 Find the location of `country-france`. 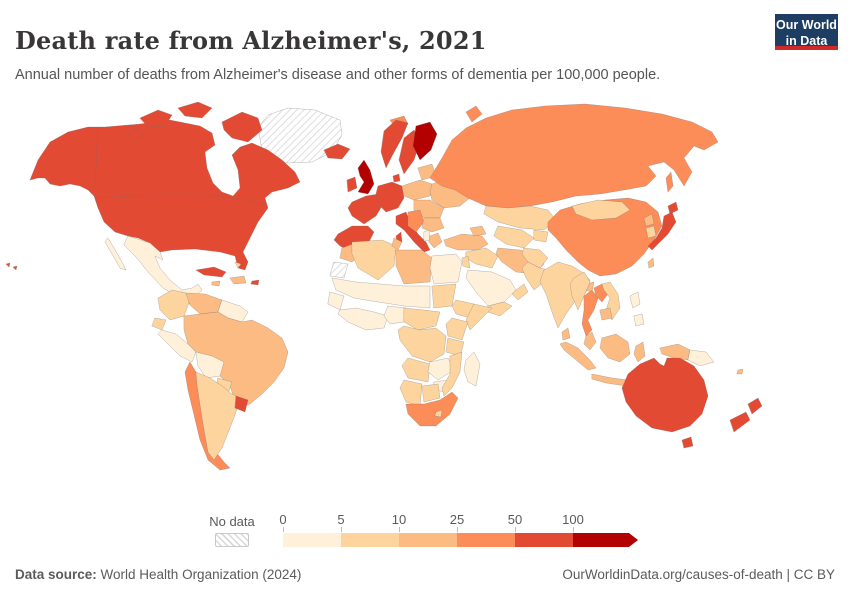

country-france is located at coordinates (365, 209).